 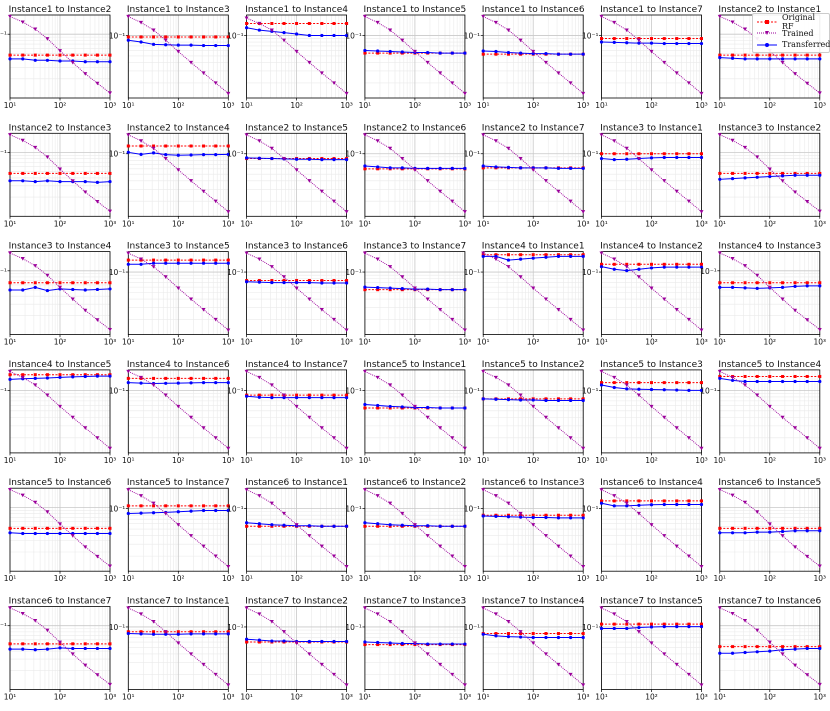 I want to click on panel: Instance4 to Instance5 10¹ 10² 10³ 10⁻¹, so click(x=58, y=412).